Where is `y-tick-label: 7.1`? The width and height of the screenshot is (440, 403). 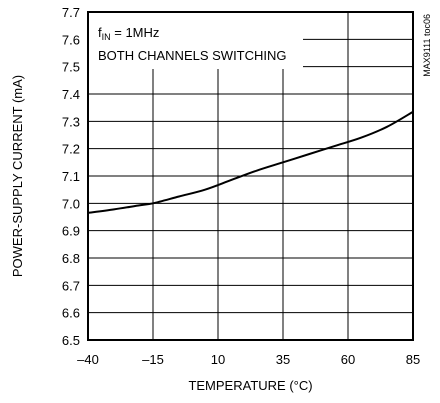 y-tick-label: 7.1 is located at coordinates (71, 176).